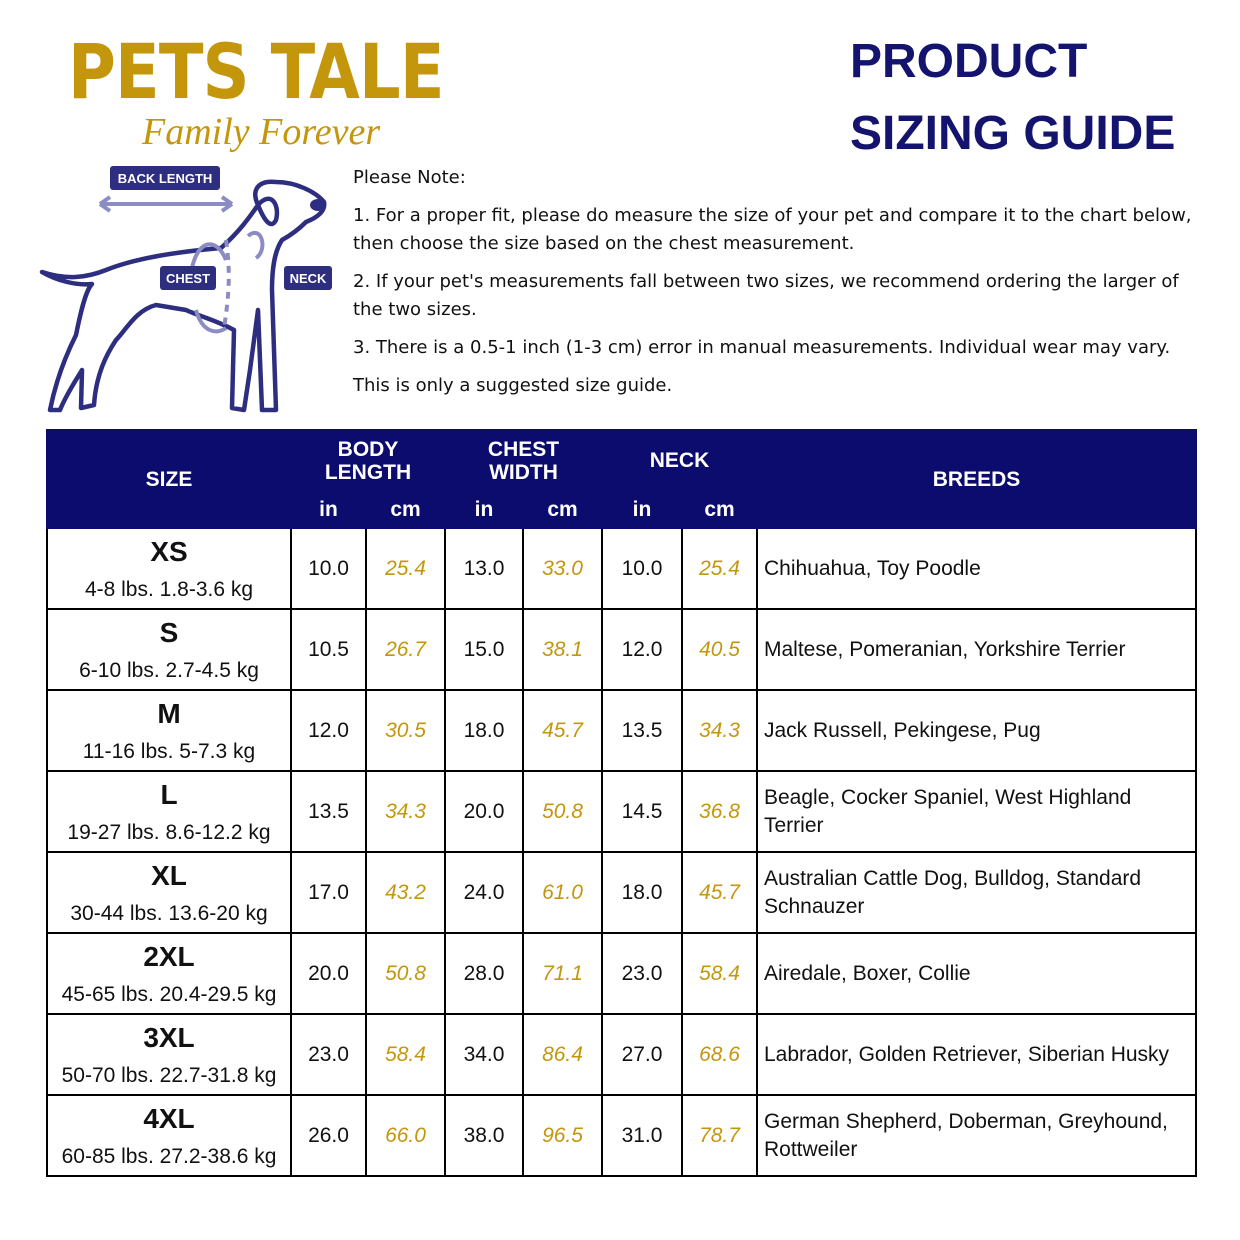 This screenshot has width=1240, height=1240. I want to click on weight-range: 50-70 lbs. 22.7-31.8 kg, so click(169, 1075).